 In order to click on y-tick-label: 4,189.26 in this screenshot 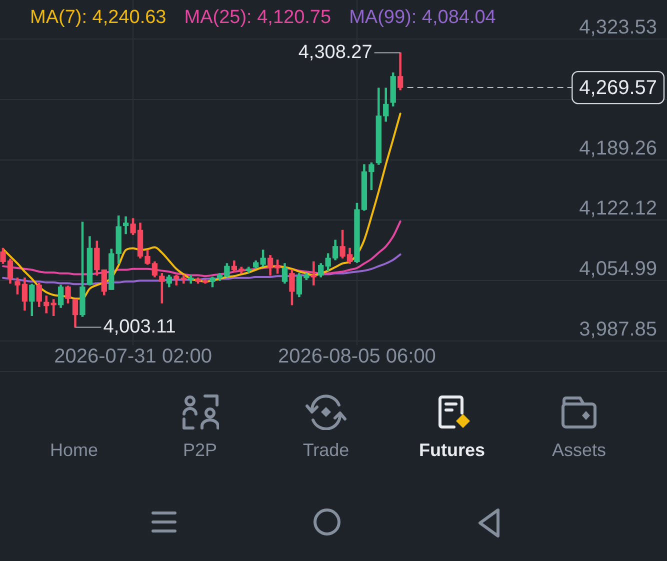, I will do `click(618, 148)`.